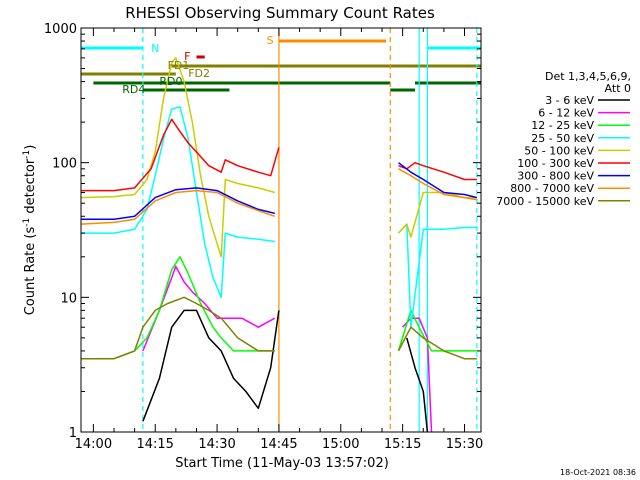 Image resolution: width=640 pixels, height=480 pixels. What do you see at coordinates (282, 463) in the screenshot?
I see `x-axis-label: Start Time (11-May-03 13:57:02)` at bounding box center [282, 463].